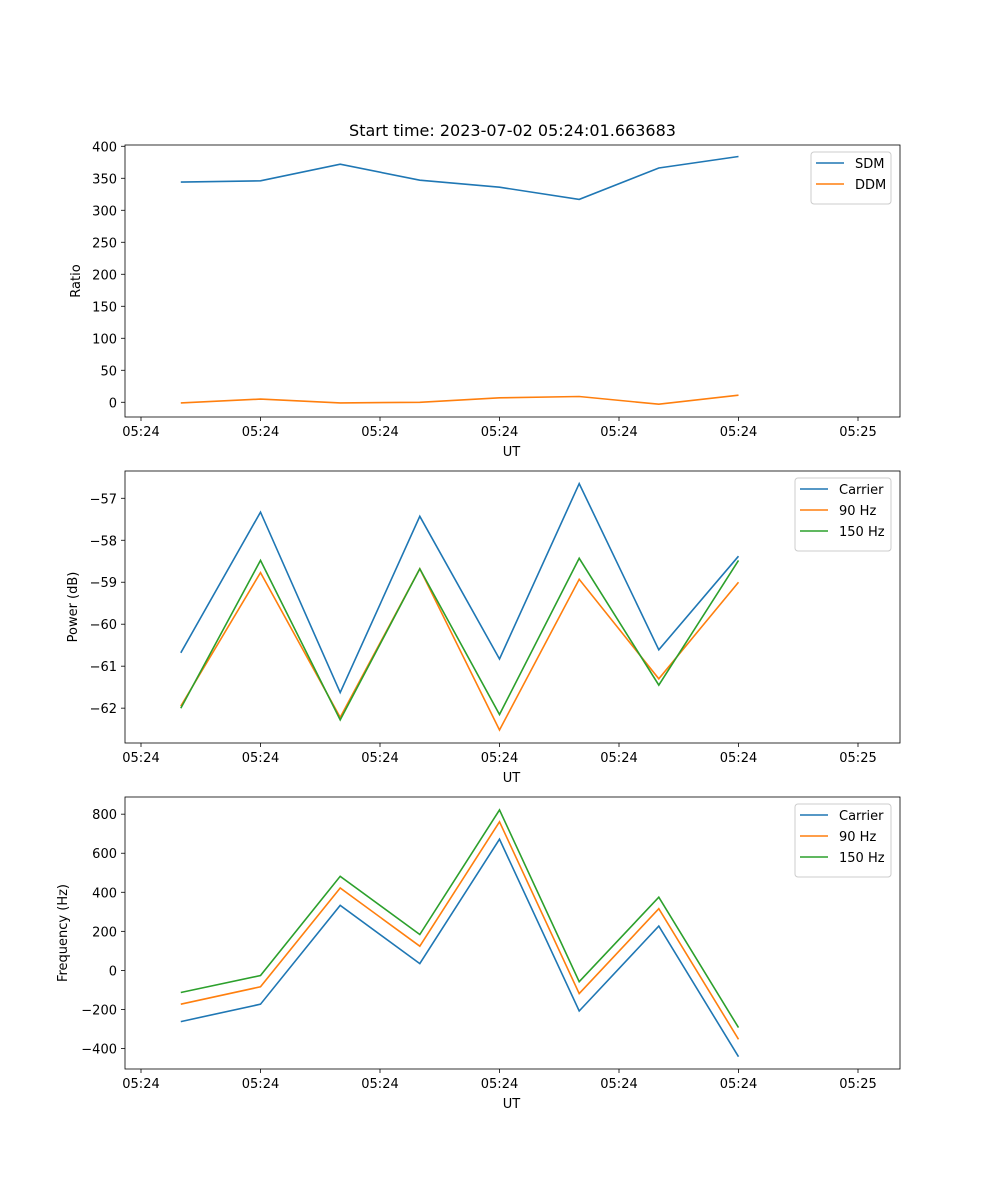 This screenshot has height=1200, width=1000. I want to click on series-line-sdm, so click(459, 178).